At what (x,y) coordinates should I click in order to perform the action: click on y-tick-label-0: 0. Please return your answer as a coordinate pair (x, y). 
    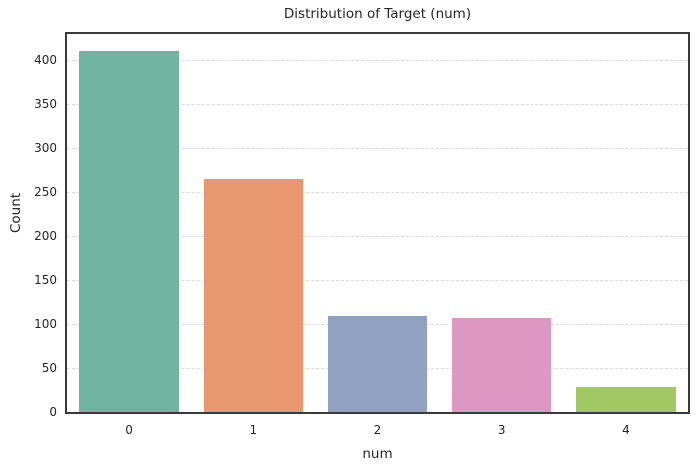
    Looking at the image, I should click on (53, 411).